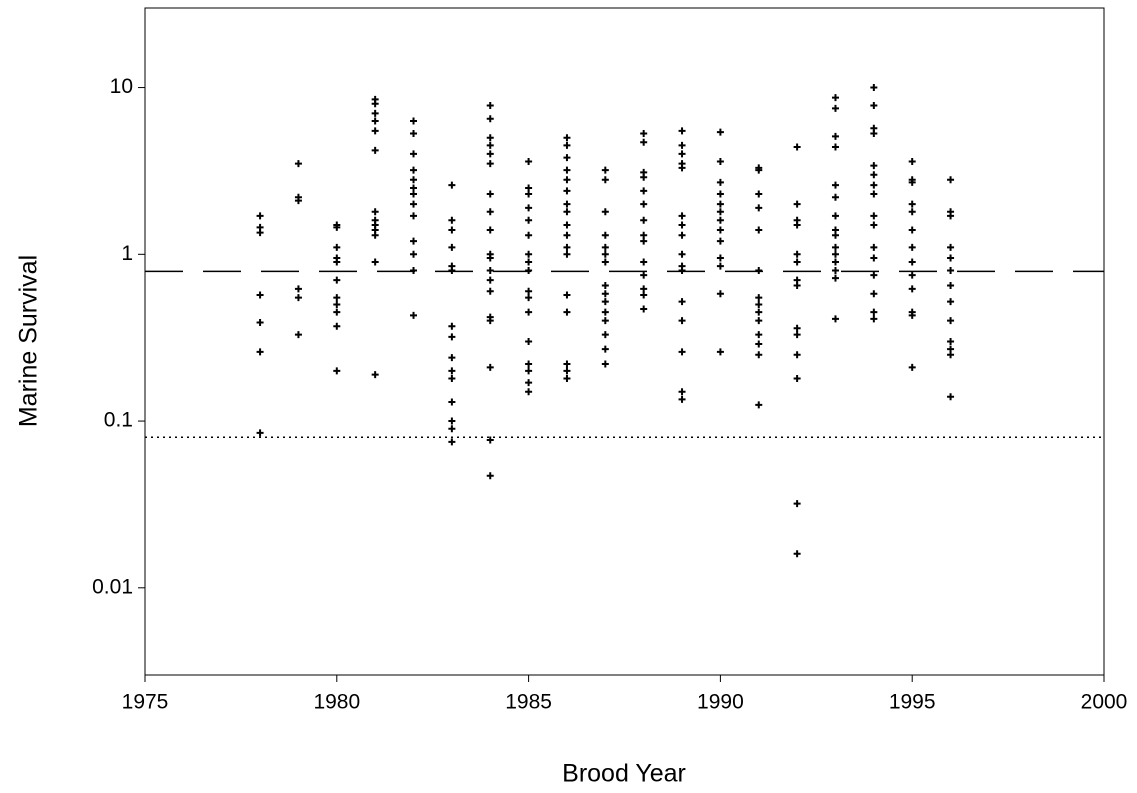  What do you see at coordinates (127, 253) in the screenshot?
I see `y-tick-label: 1` at bounding box center [127, 253].